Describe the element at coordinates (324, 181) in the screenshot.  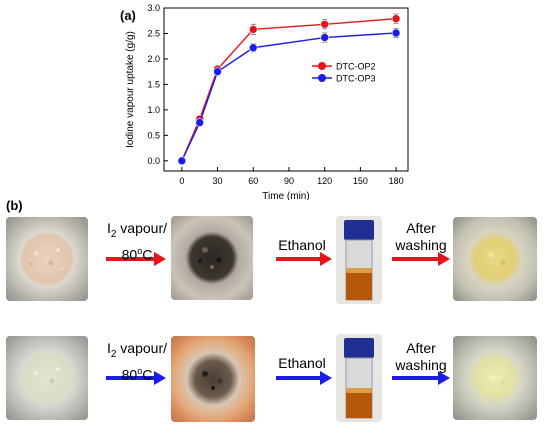
I see `x-tick-label: 120` at that location.